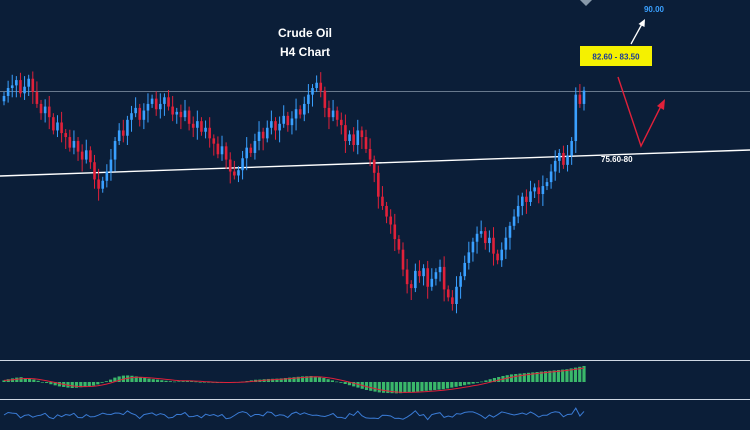 This screenshot has height=430, width=750. I want to click on rsi-panel, so click(294, 414).